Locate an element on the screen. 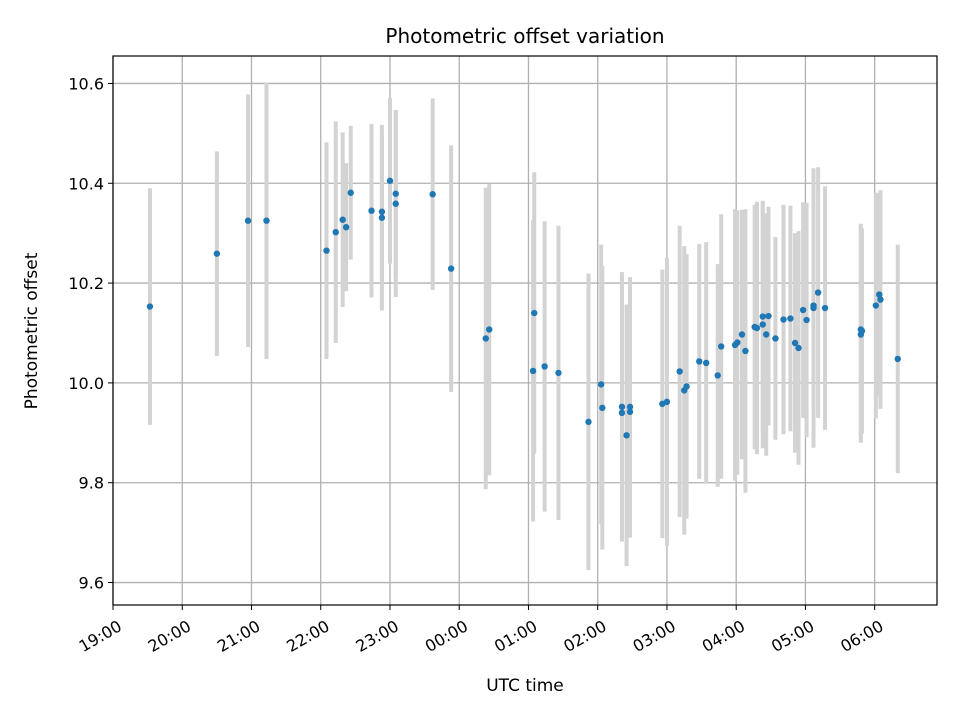 The height and width of the screenshot is (720, 960). y-tick-label: 10.6 is located at coordinates (86, 83).